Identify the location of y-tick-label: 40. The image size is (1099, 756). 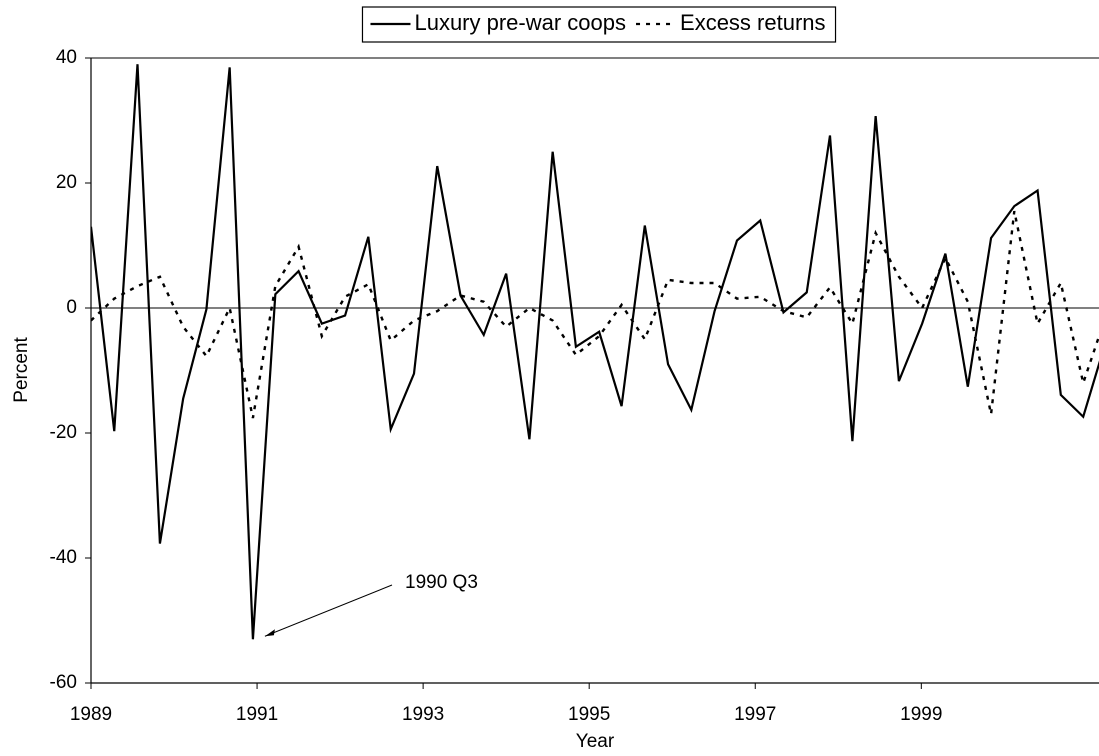
(66, 57).